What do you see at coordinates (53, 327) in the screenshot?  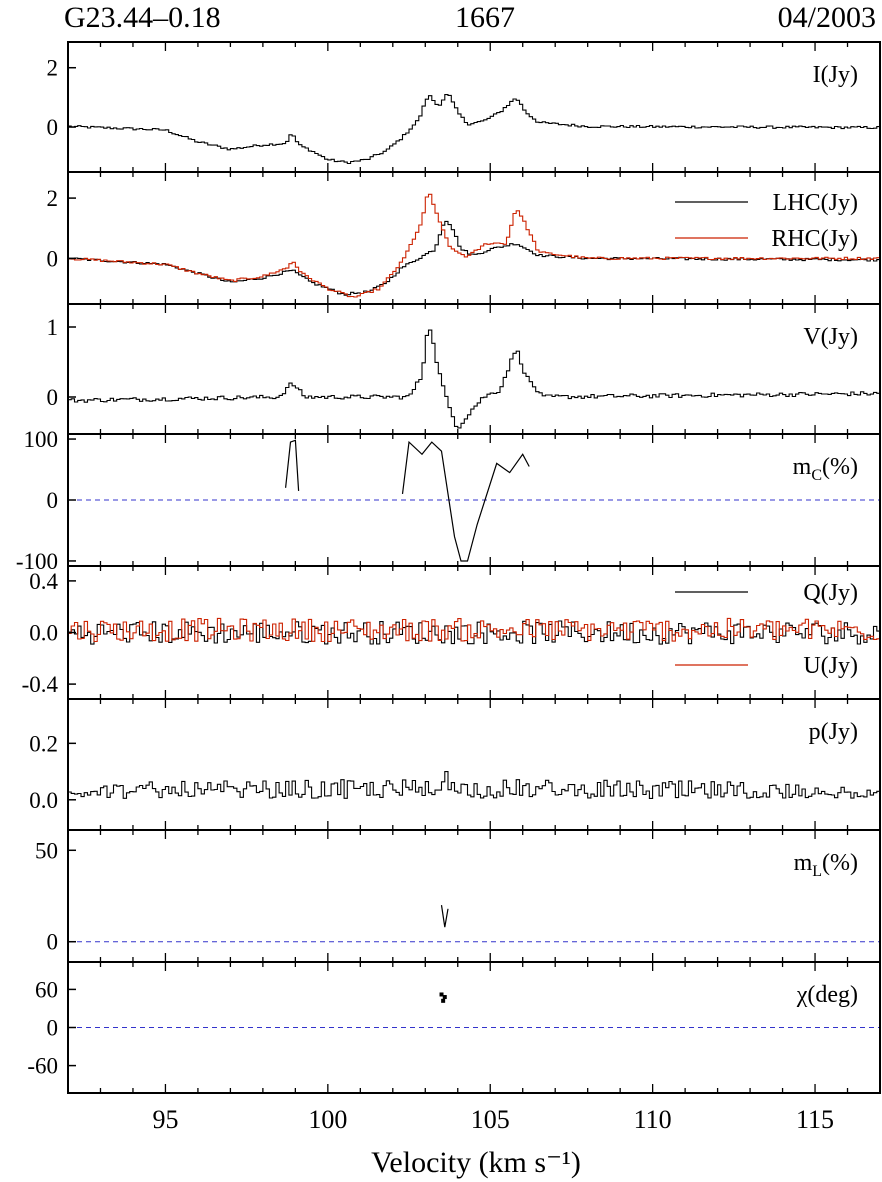 I see `y-tick-label: 1` at bounding box center [53, 327].